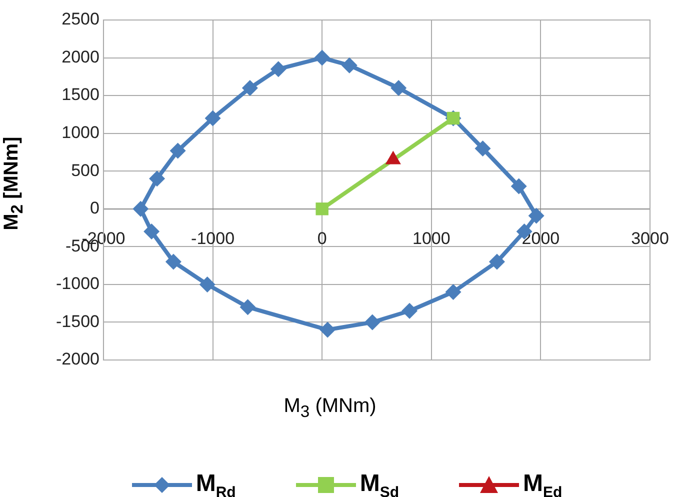 The image size is (694, 497). What do you see at coordinates (81, 132) in the screenshot?
I see `y-tick-label: 1000` at bounding box center [81, 132].